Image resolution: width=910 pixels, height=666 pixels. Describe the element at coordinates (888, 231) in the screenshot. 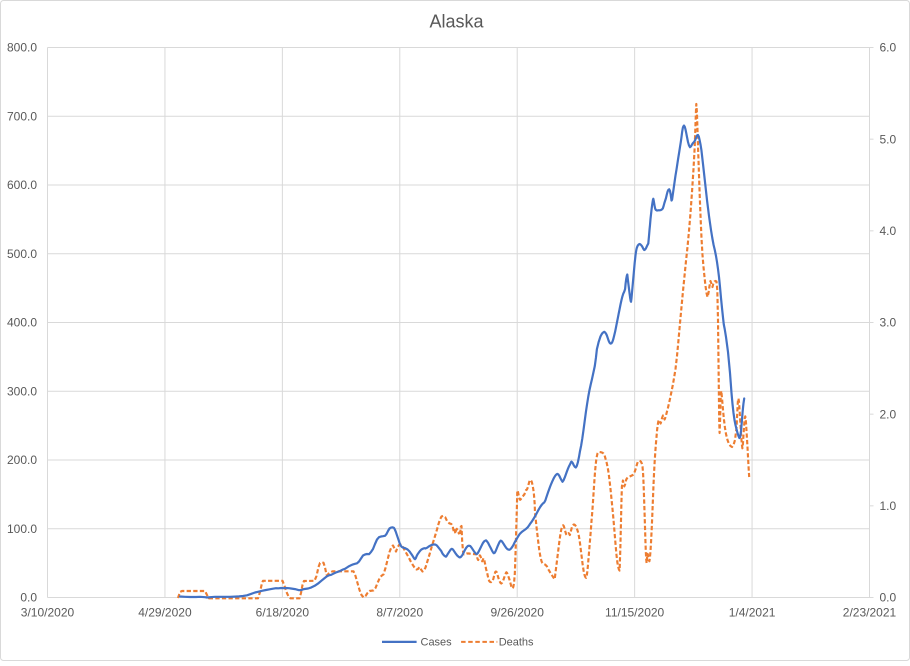

I see `svg-text: 4.0` at that location.